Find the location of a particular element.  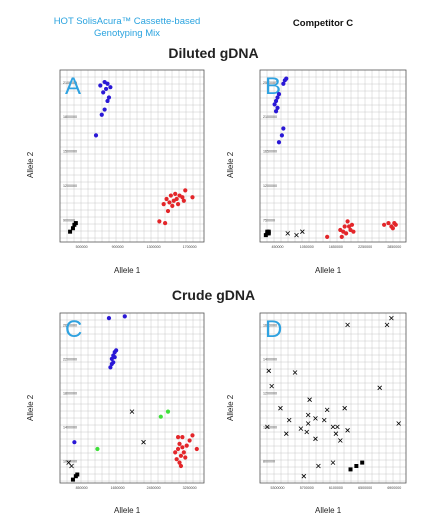

x-tick-label: 1300000 is located at coordinates (154, 247).